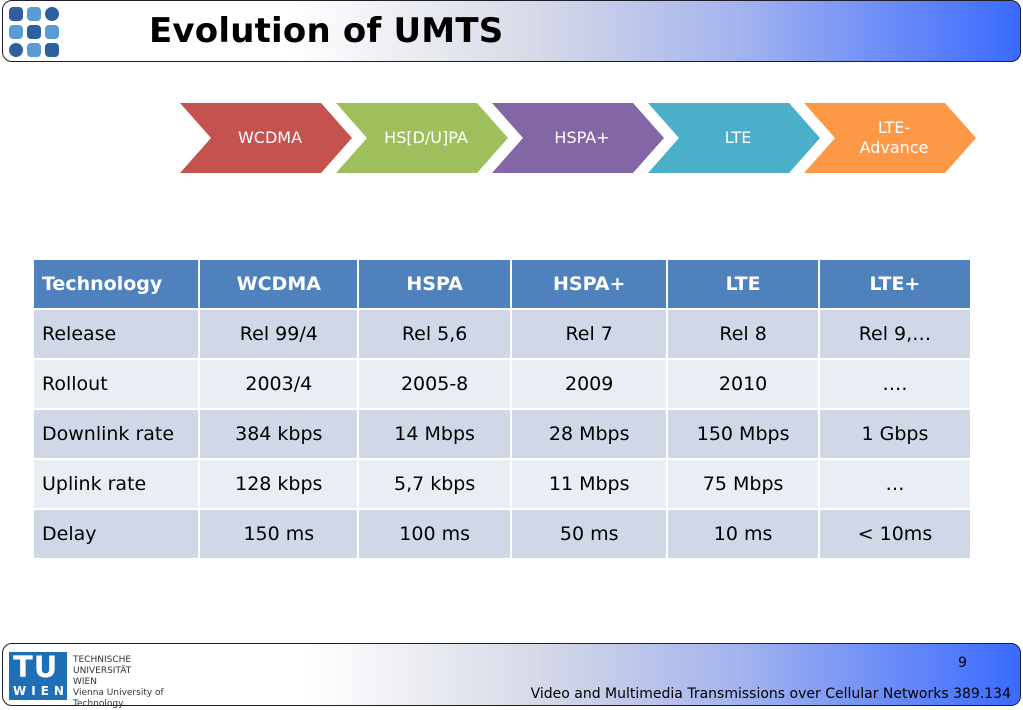 Image resolution: width=1023 pixels, height=710 pixels. Describe the element at coordinates (116, 384) in the screenshot. I see `row-label: Rollout` at that location.